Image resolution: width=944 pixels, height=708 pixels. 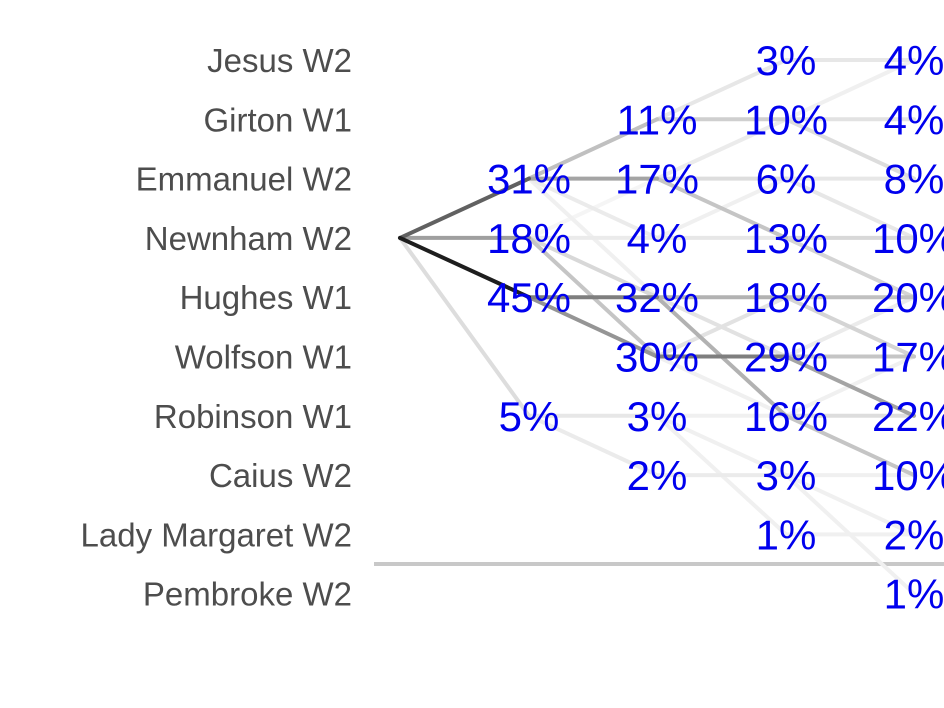 What do you see at coordinates (529, 179) in the screenshot?
I see `probability-label: 31%` at bounding box center [529, 179].